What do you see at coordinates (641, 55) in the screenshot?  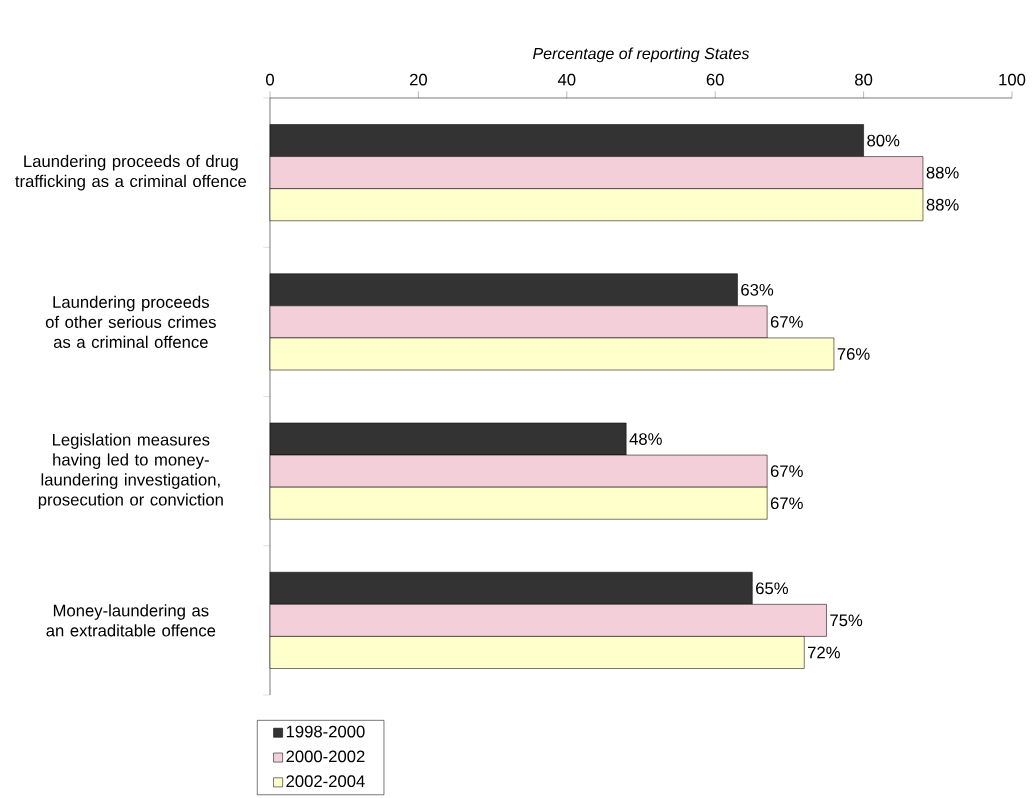 I see `x-axis-title: Percentage of reporting States` at bounding box center [641, 55].